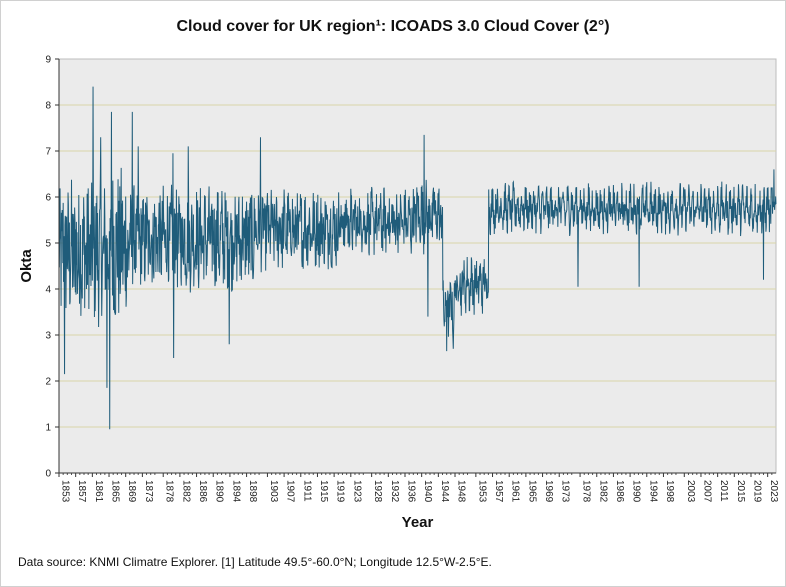 This screenshot has height=587, width=786. What do you see at coordinates (185, 491) in the screenshot?
I see `x-tick-label: 1882` at bounding box center [185, 491].